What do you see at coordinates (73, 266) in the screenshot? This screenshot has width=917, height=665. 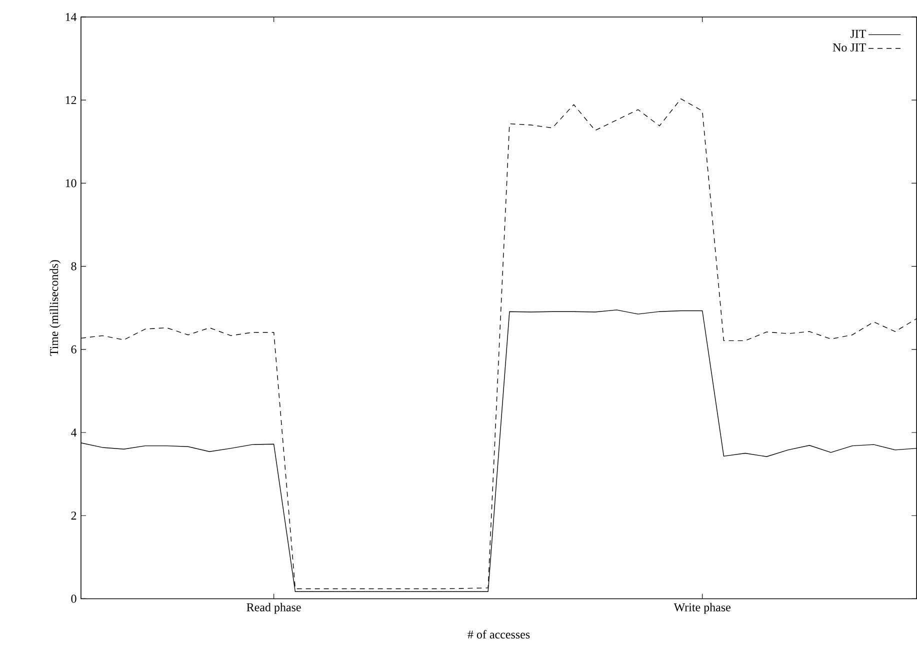 I see `y-tick-label: 8` at bounding box center [73, 266].